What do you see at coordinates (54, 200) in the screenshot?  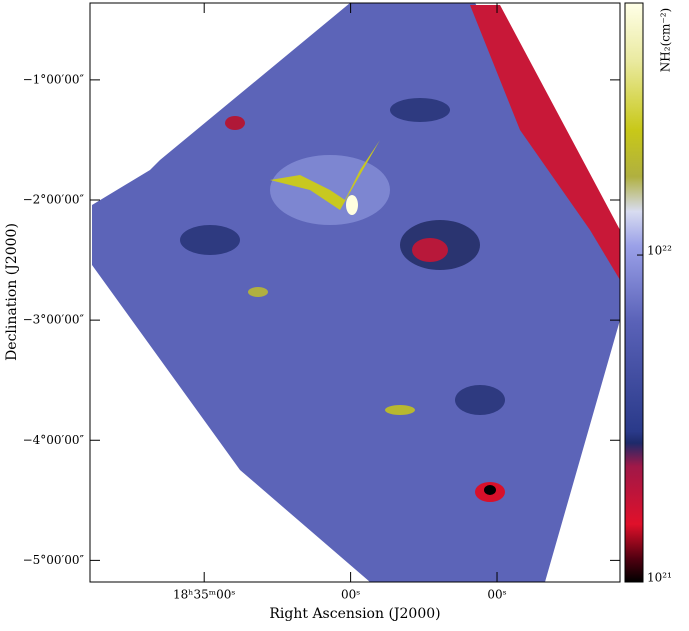 I see `y-tick-label: −2°00′00″` at bounding box center [54, 200].